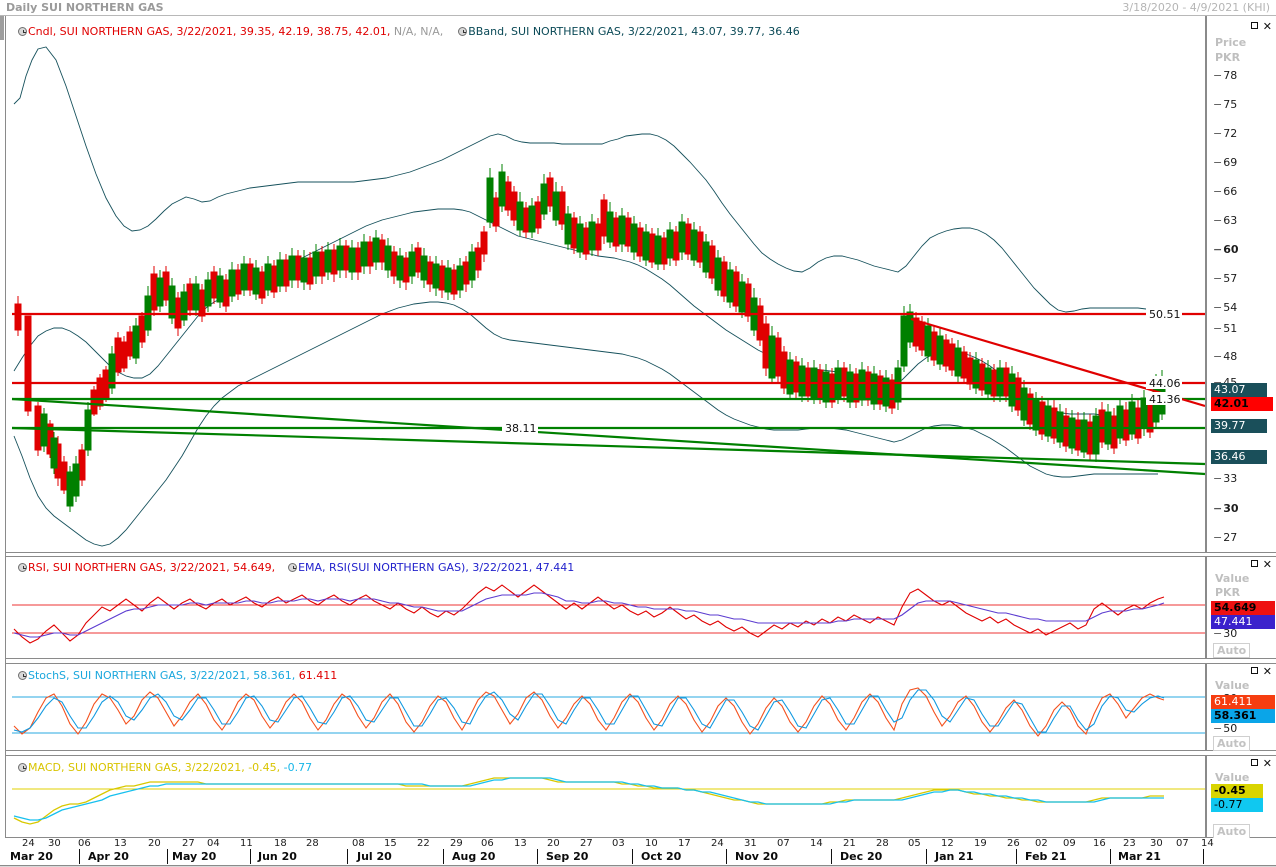  Describe the element at coordinates (1267, 763) in the screenshot. I see `close-icon-macd: ✕` at that location.